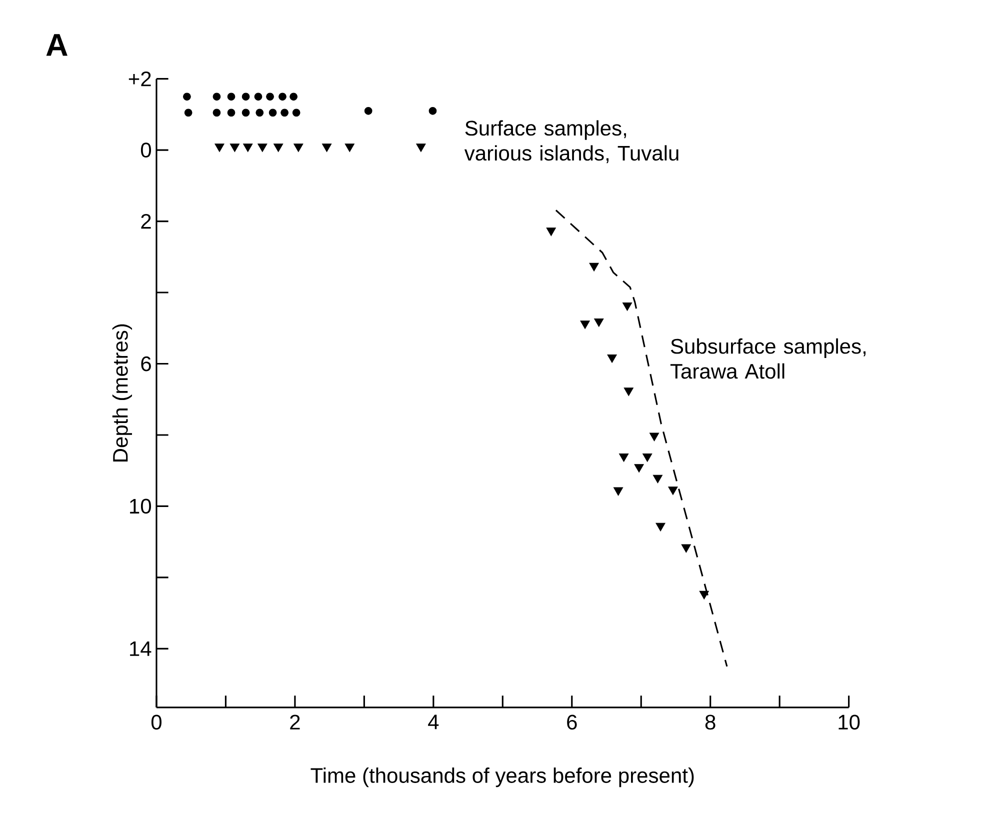 Image resolution: width=992 pixels, height=834 pixels. What do you see at coordinates (141, 649) in the screenshot?
I see `y-tick-label: 14` at bounding box center [141, 649].